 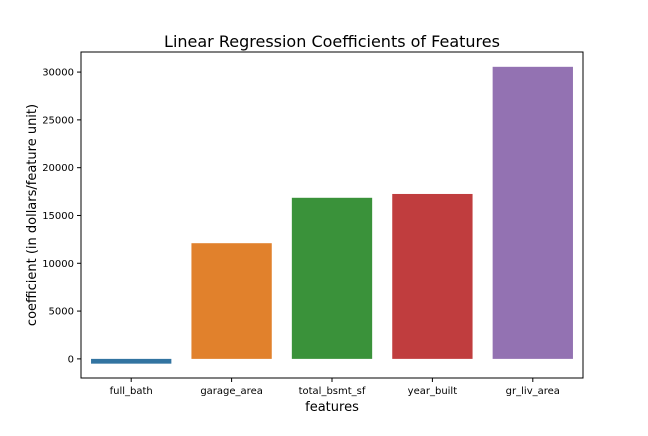 What do you see at coordinates (58, 216) in the screenshot?
I see `y-tick-label: 15000` at bounding box center [58, 216].